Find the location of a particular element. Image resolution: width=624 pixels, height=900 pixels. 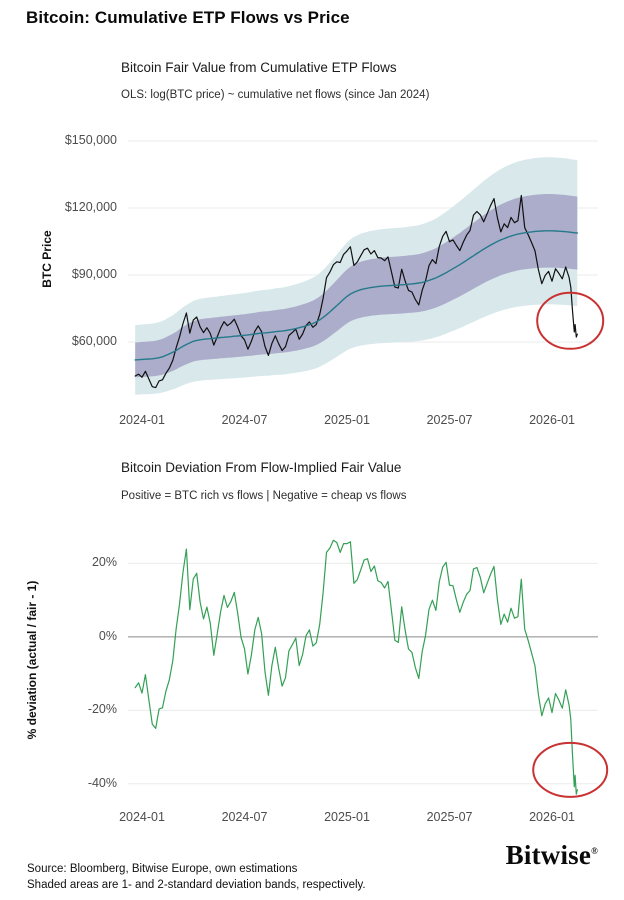

y-tick-label: $90,000 is located at coordinates (94, 273).